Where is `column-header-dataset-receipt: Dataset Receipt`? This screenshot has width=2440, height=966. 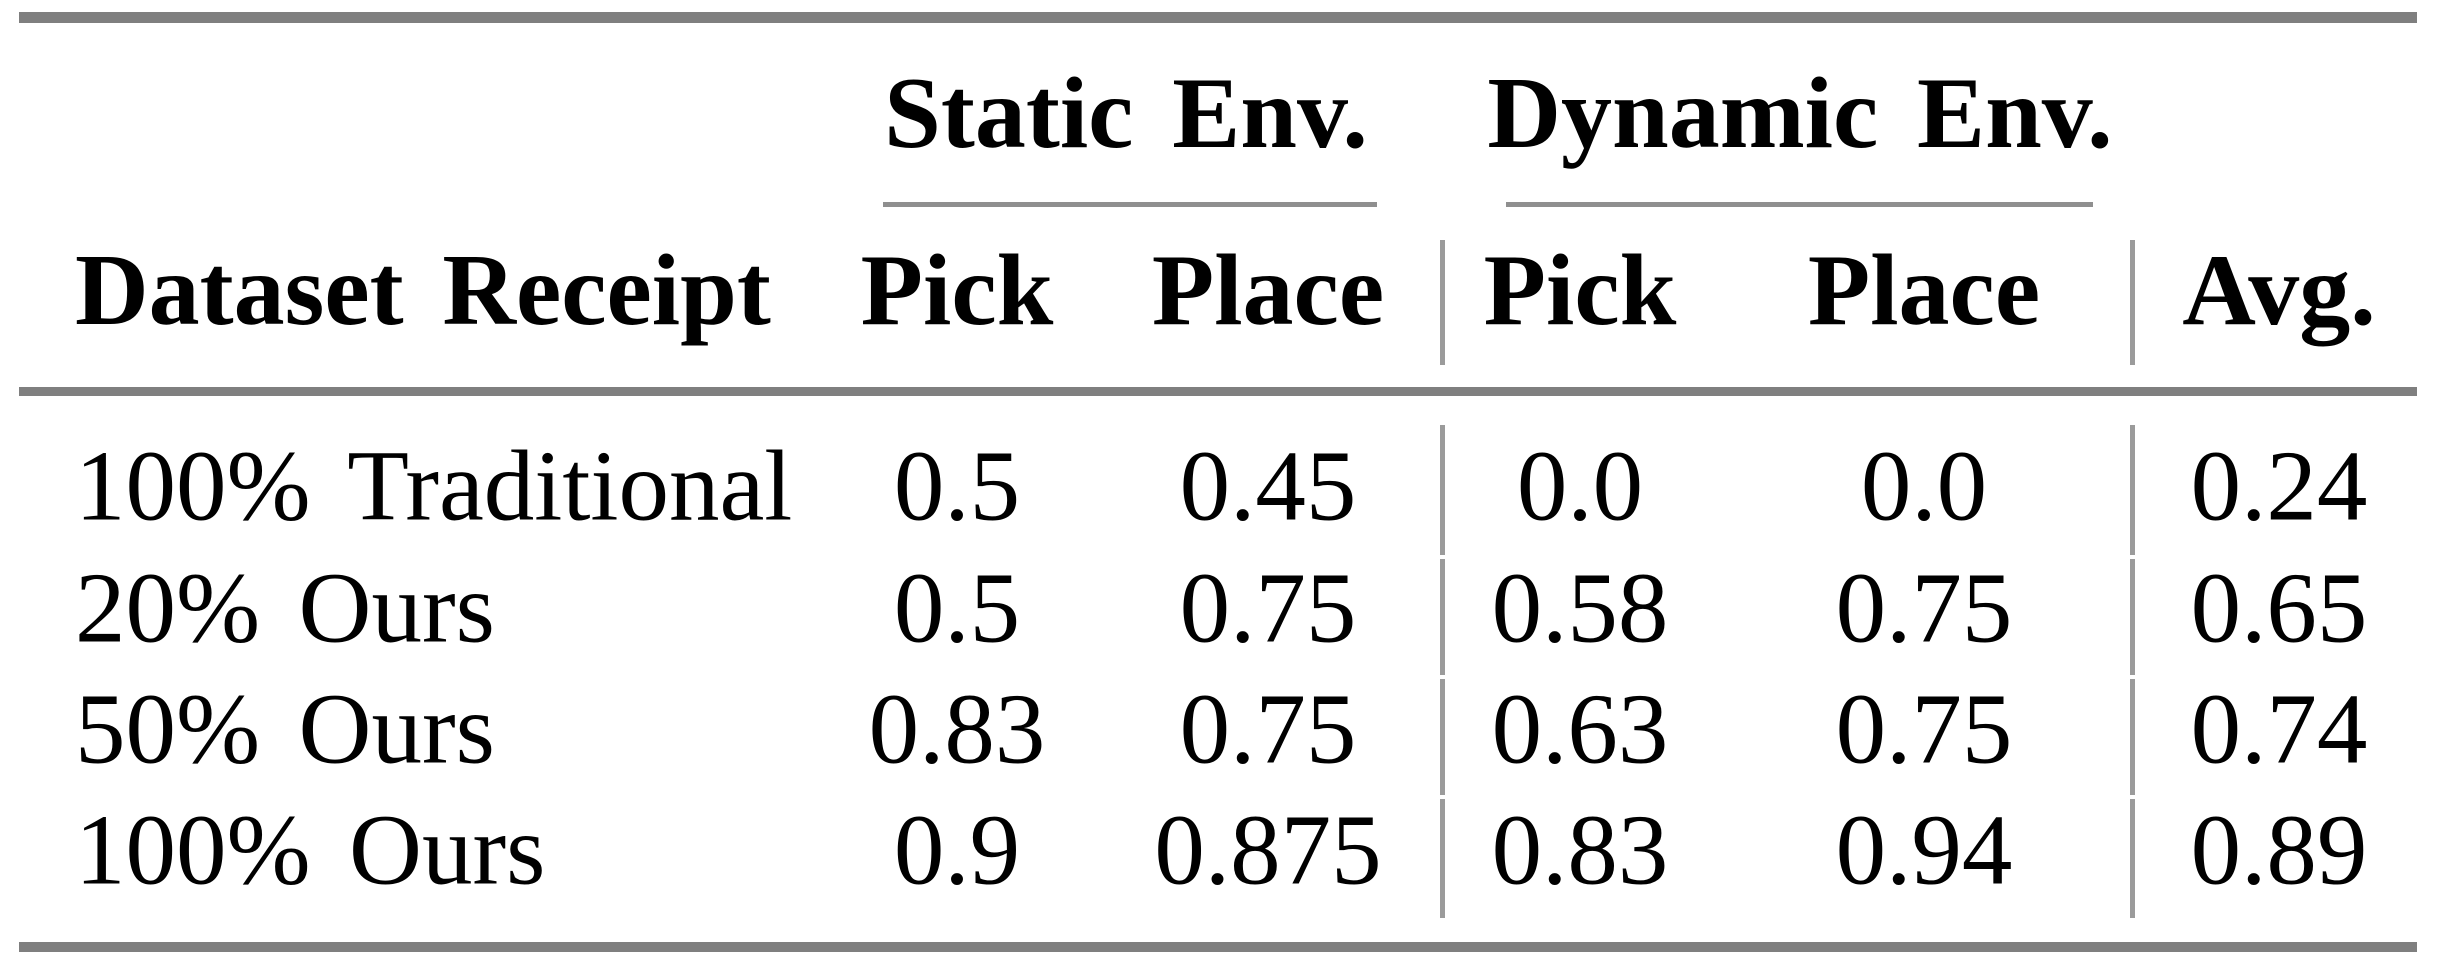 column-header-dataset-receipt: Dataset Receipt is located at coordinates (423, 290).